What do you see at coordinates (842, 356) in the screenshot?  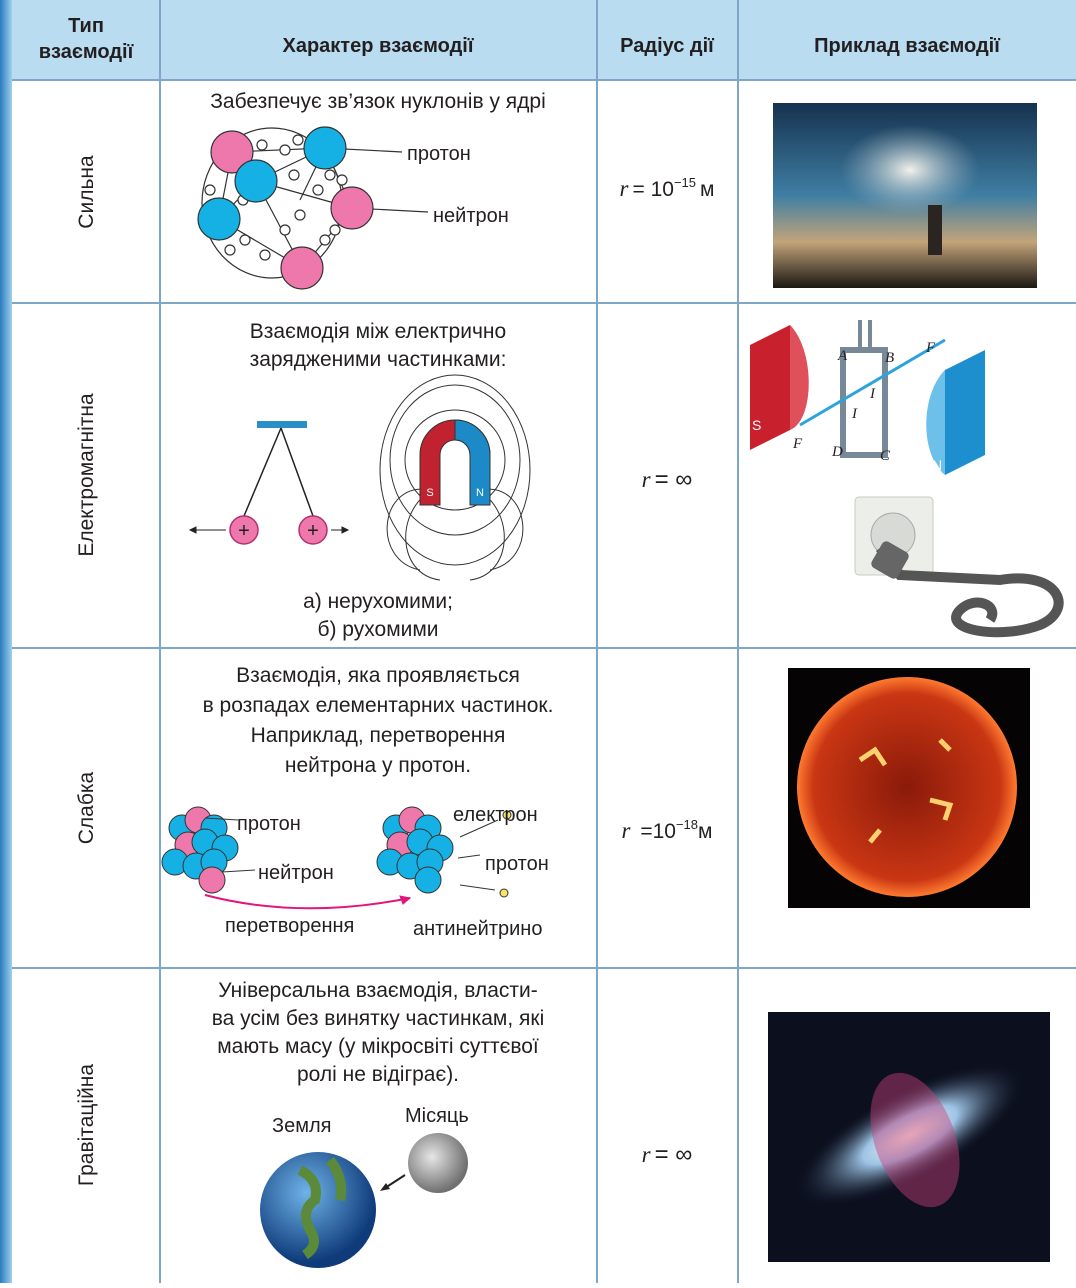 I see `figure-label: A` at bounding box center [842, 356].